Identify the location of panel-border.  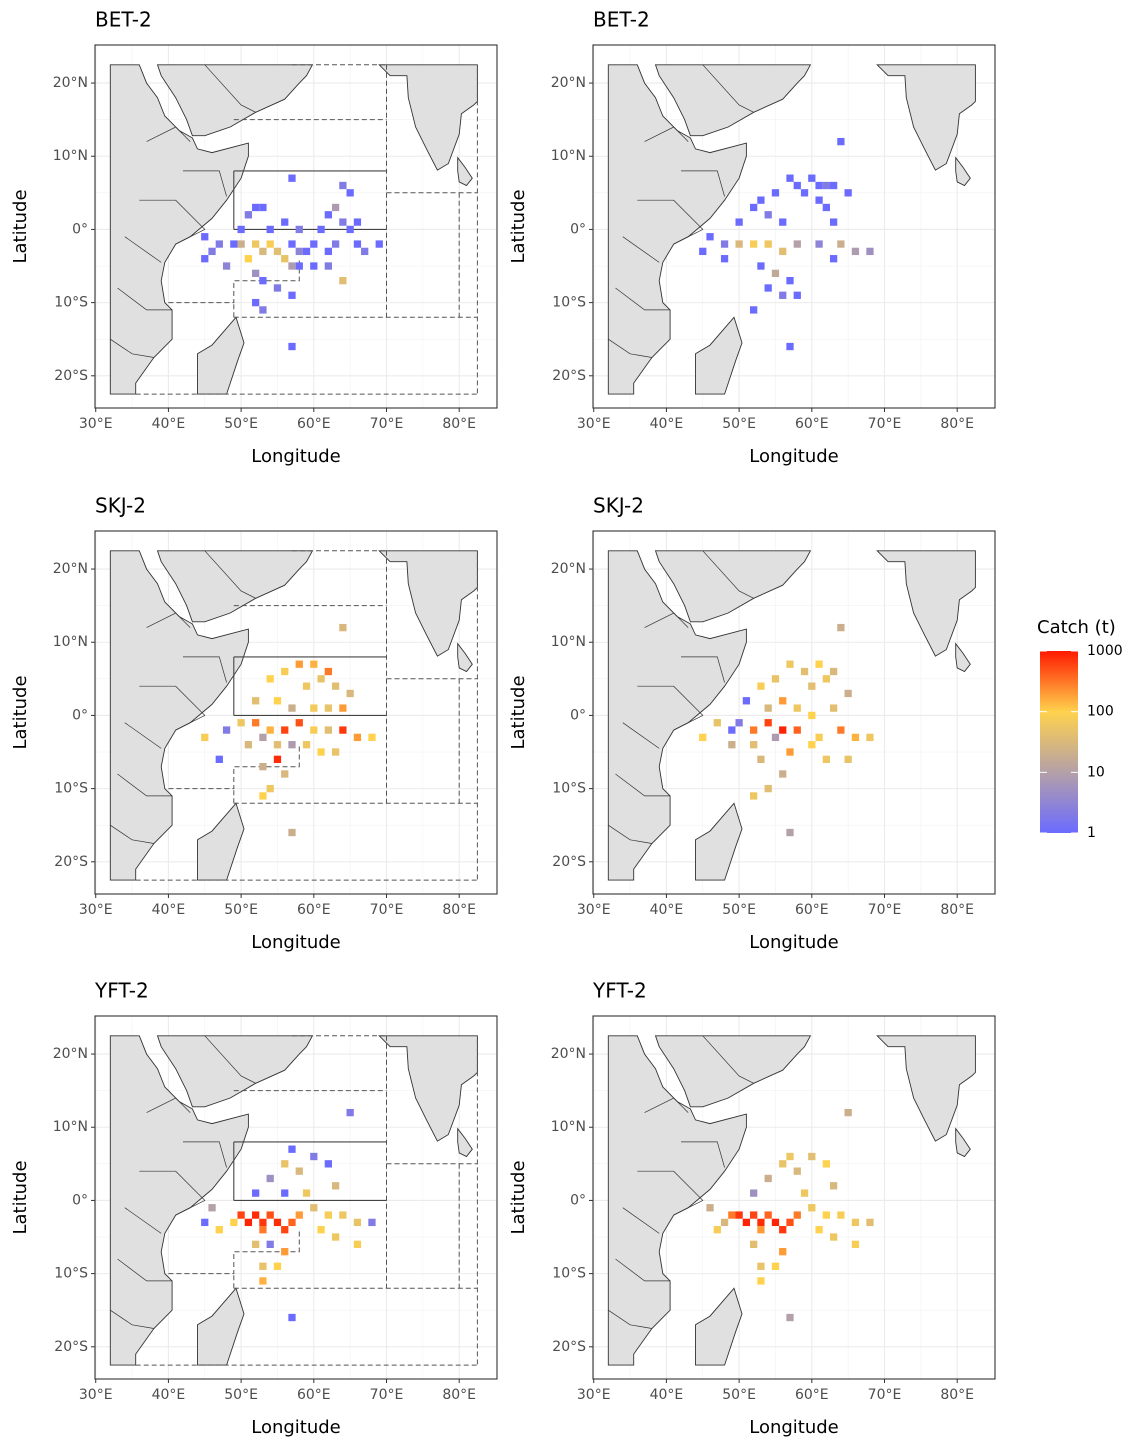
(794, 712).